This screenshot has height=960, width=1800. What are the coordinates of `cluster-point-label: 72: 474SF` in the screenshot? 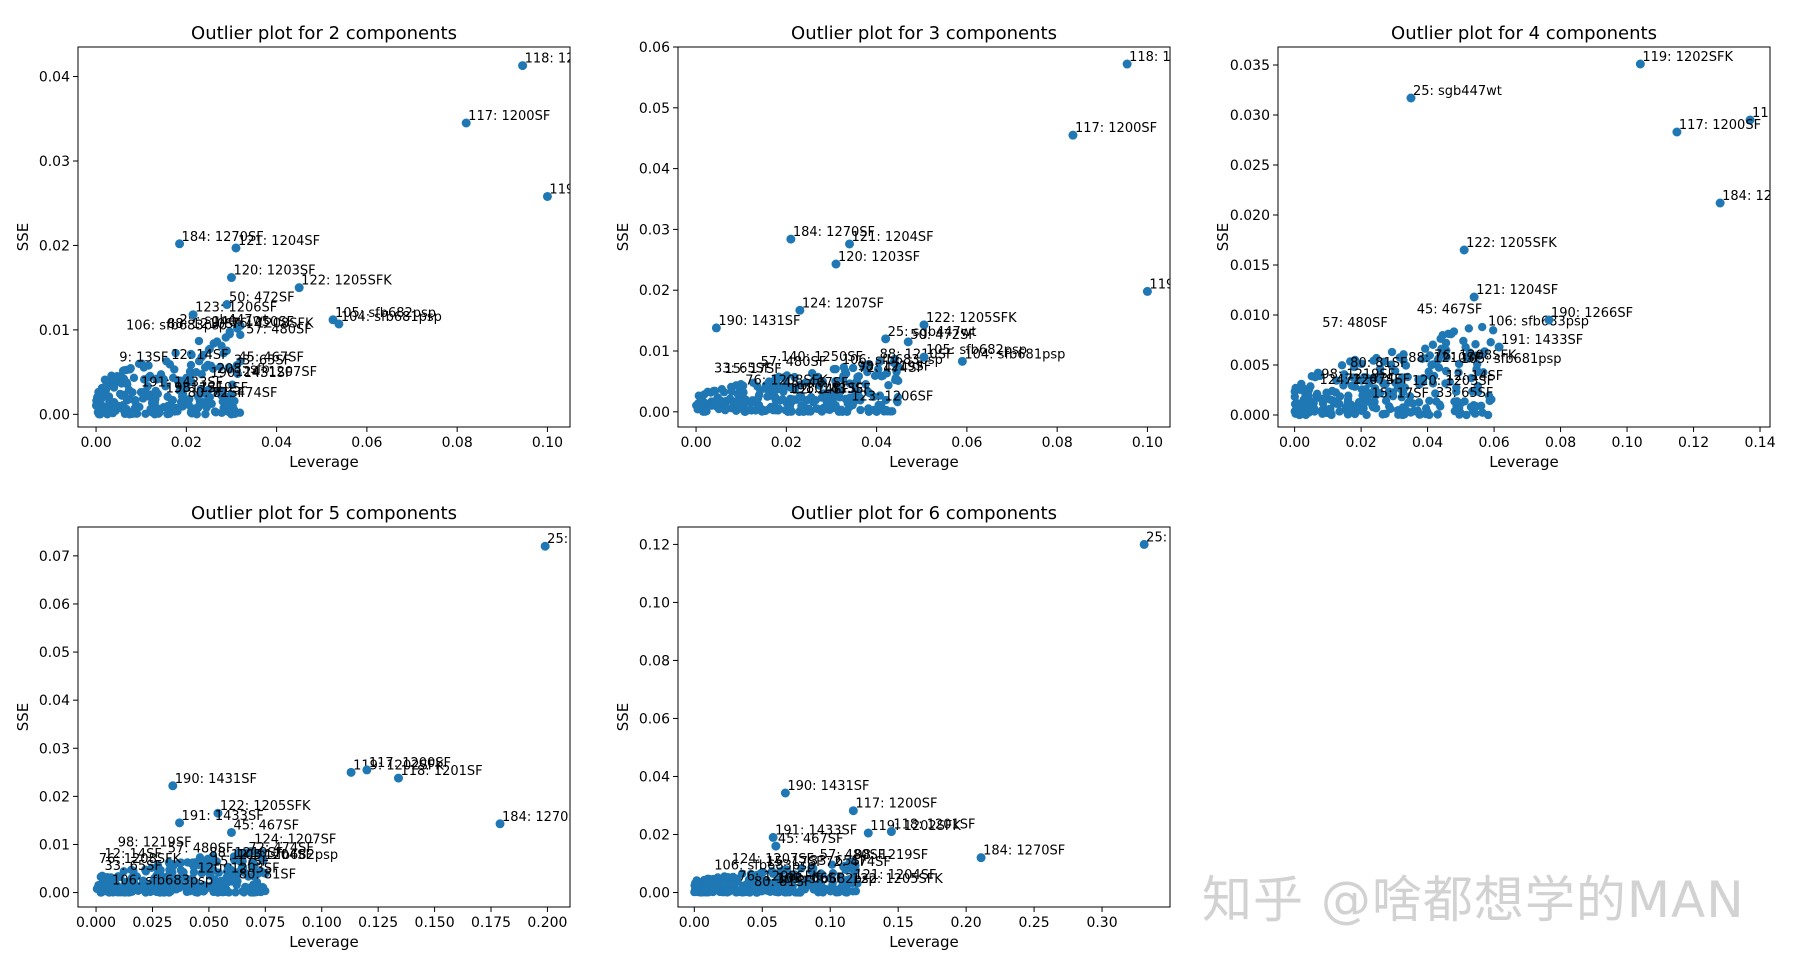 It's located at (281, 848).